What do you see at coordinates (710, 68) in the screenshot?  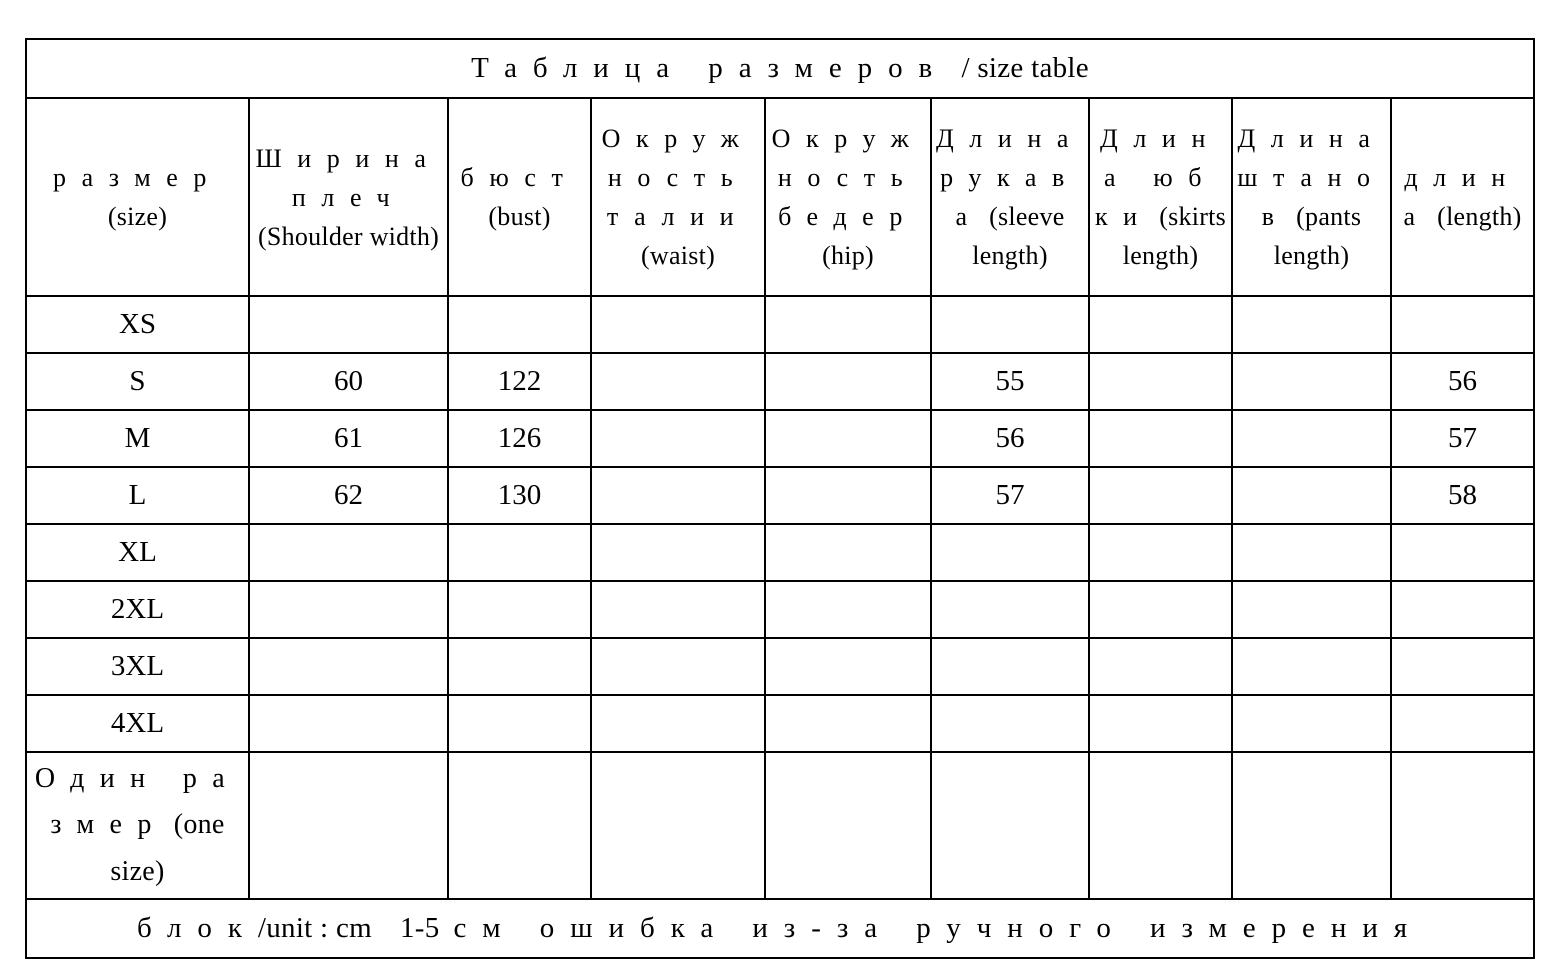 I see `table-title-ru: Таблица размеров` at bounding box center [710, 68].